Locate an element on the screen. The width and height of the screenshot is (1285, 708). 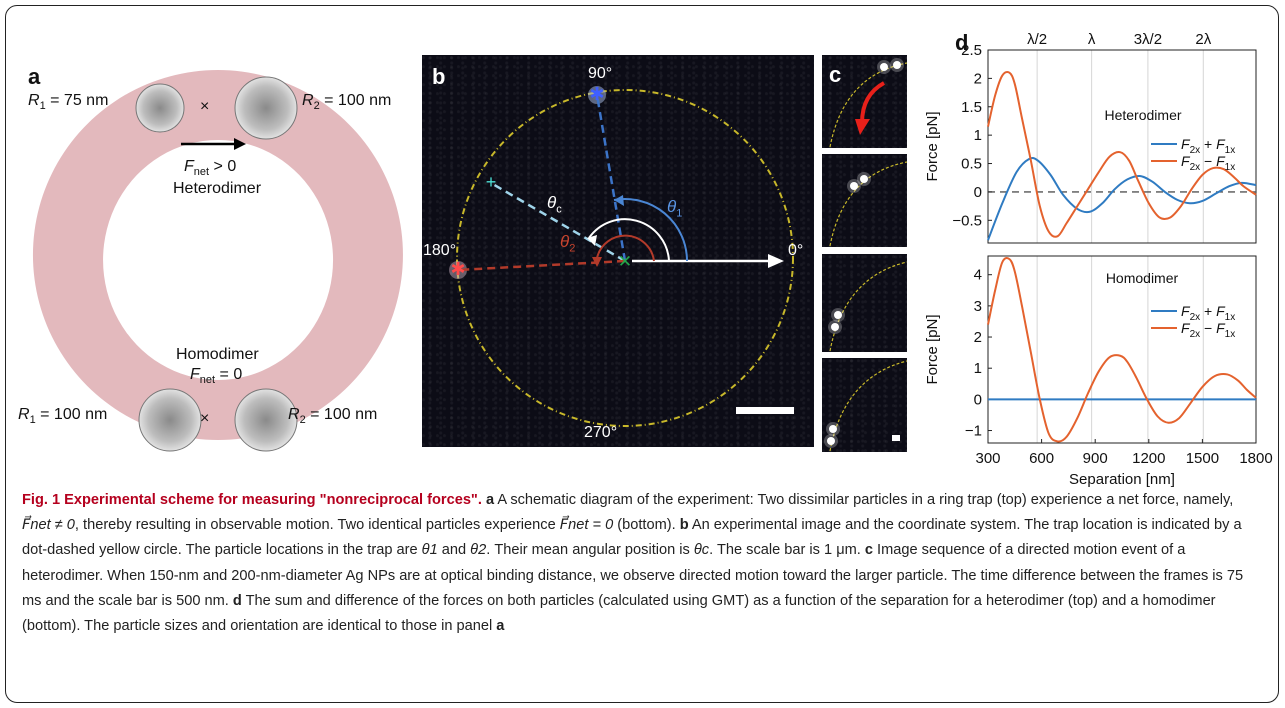
hetero-ytick-label: −0.5 is located at coordinates (967, 220).